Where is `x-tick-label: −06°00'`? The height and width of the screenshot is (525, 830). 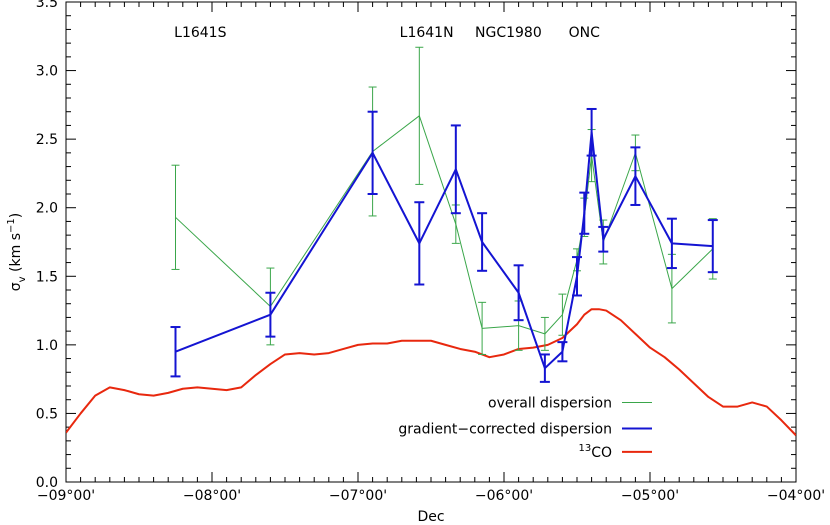 x-tick-label: −06°00' is located at coordinates (504, 496).